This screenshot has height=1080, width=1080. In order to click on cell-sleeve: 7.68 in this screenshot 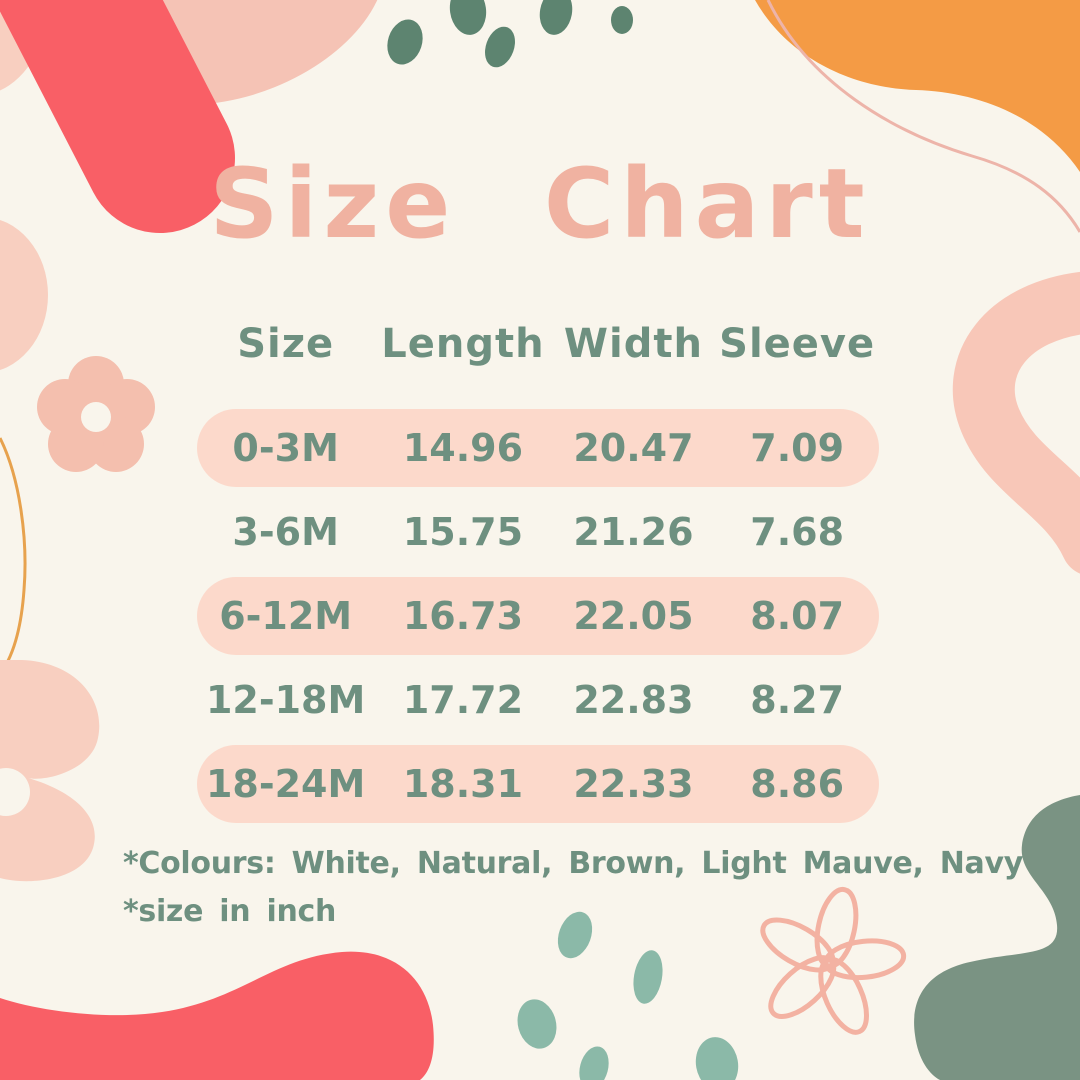, I will do `click(797, 532)`.